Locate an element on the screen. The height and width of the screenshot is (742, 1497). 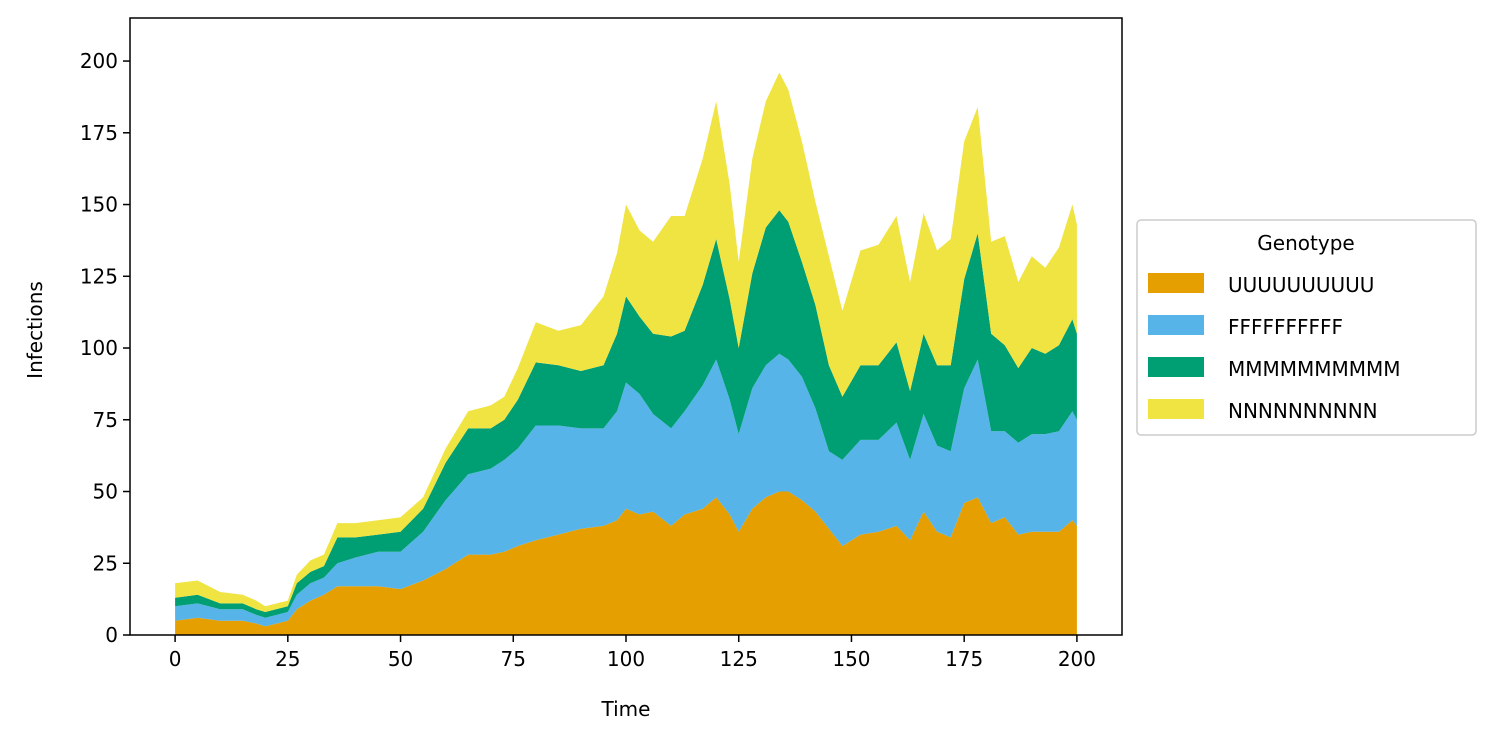
y-tick-label: 150 is located at coordinates (99, 205).